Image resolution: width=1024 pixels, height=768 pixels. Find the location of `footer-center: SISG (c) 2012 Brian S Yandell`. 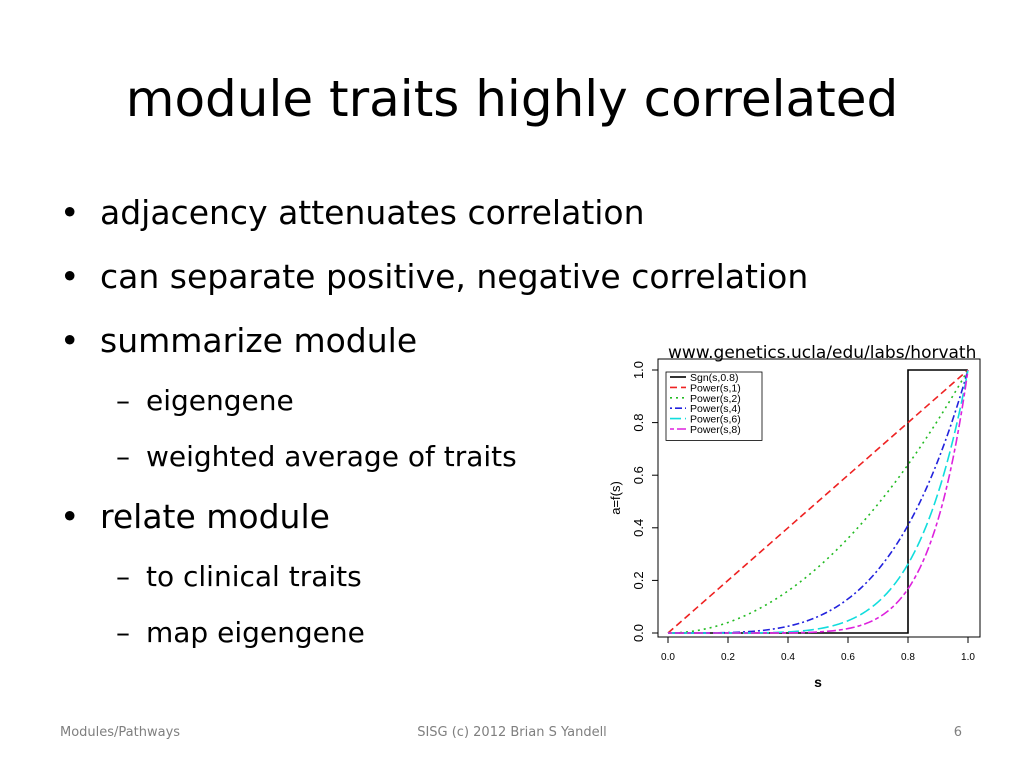

footer-center: SISG (c) 2012 Brian S Yandell is located at coordinates (512, 732).